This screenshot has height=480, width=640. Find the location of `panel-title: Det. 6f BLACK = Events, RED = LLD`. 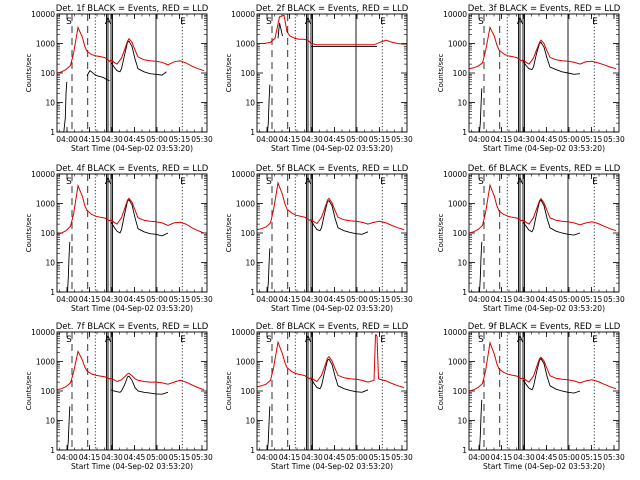

panel-title: Det. 6f BLACK = Events, RED = LLD is located at coordinates (544, 169).